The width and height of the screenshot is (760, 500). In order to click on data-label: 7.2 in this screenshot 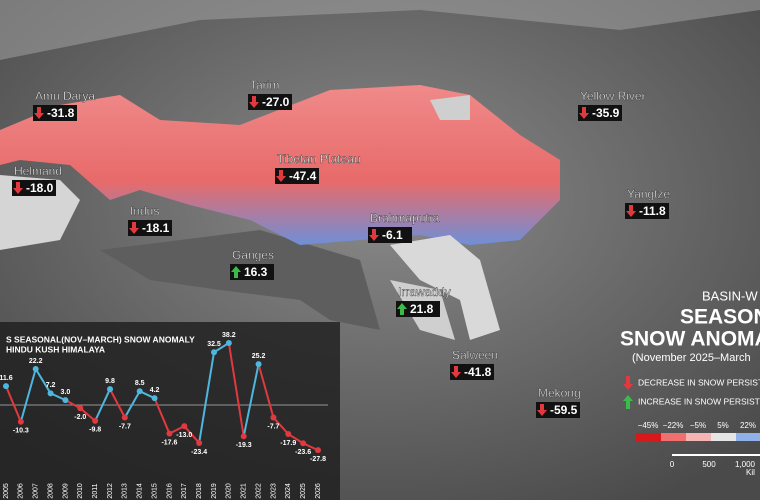, I will do `click(51, 385)`.